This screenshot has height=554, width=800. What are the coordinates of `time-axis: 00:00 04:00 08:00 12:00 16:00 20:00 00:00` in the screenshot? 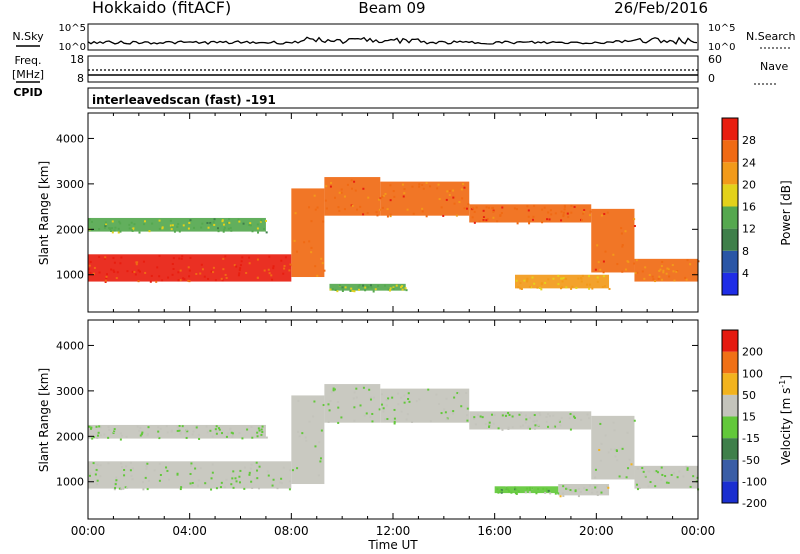 It's located at (393, 531).